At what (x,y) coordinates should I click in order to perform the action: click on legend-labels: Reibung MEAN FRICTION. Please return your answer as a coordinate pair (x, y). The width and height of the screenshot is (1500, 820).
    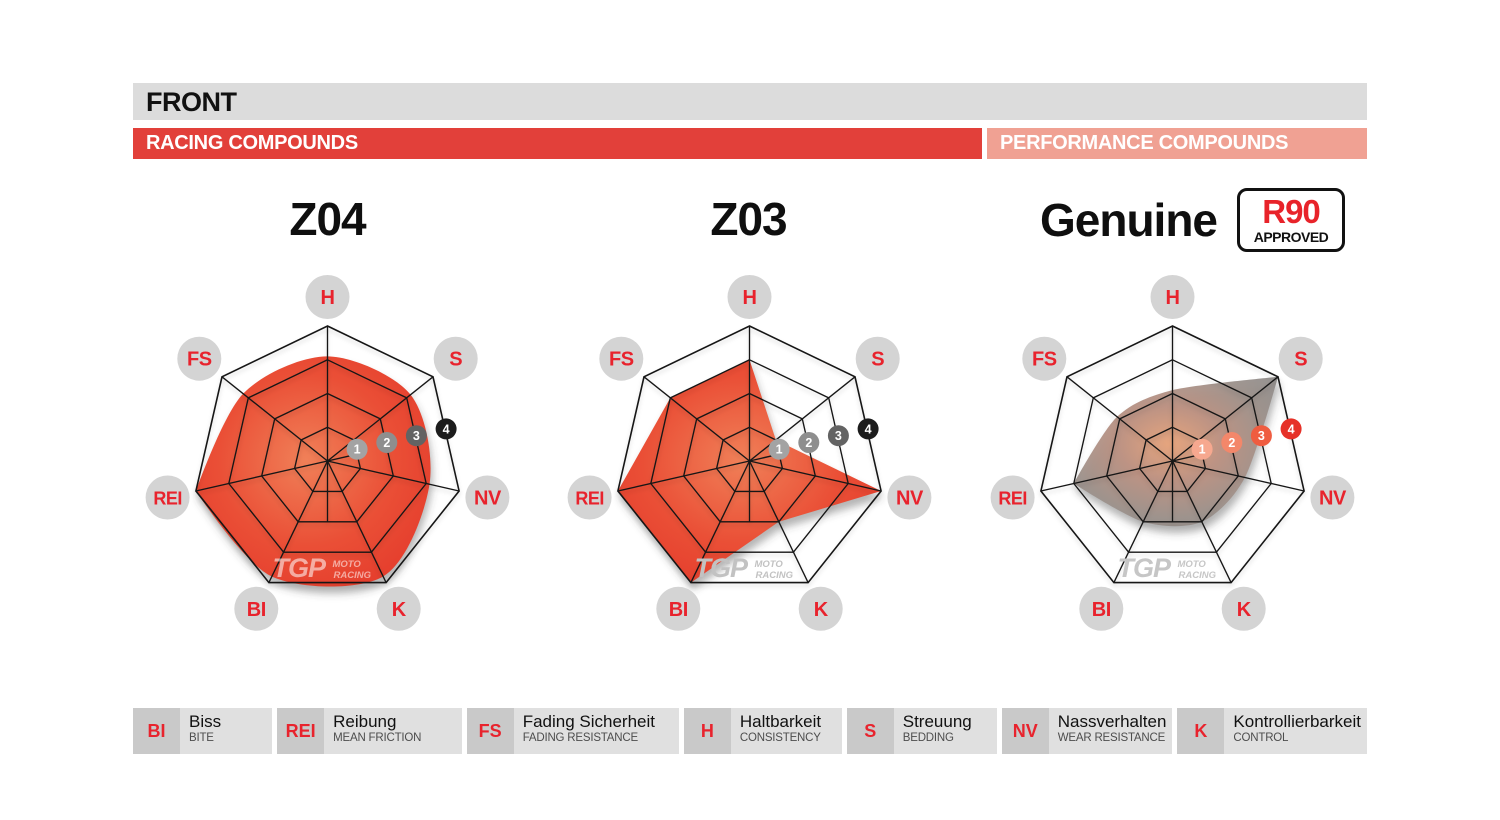
    Looking at the image, I should click on (393, 731).